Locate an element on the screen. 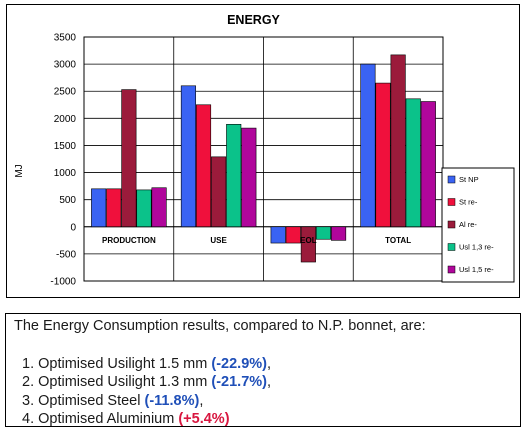 The image size is (527, 430). summary-item-pct: (-22.9%) is located at coordinates (239, 364).